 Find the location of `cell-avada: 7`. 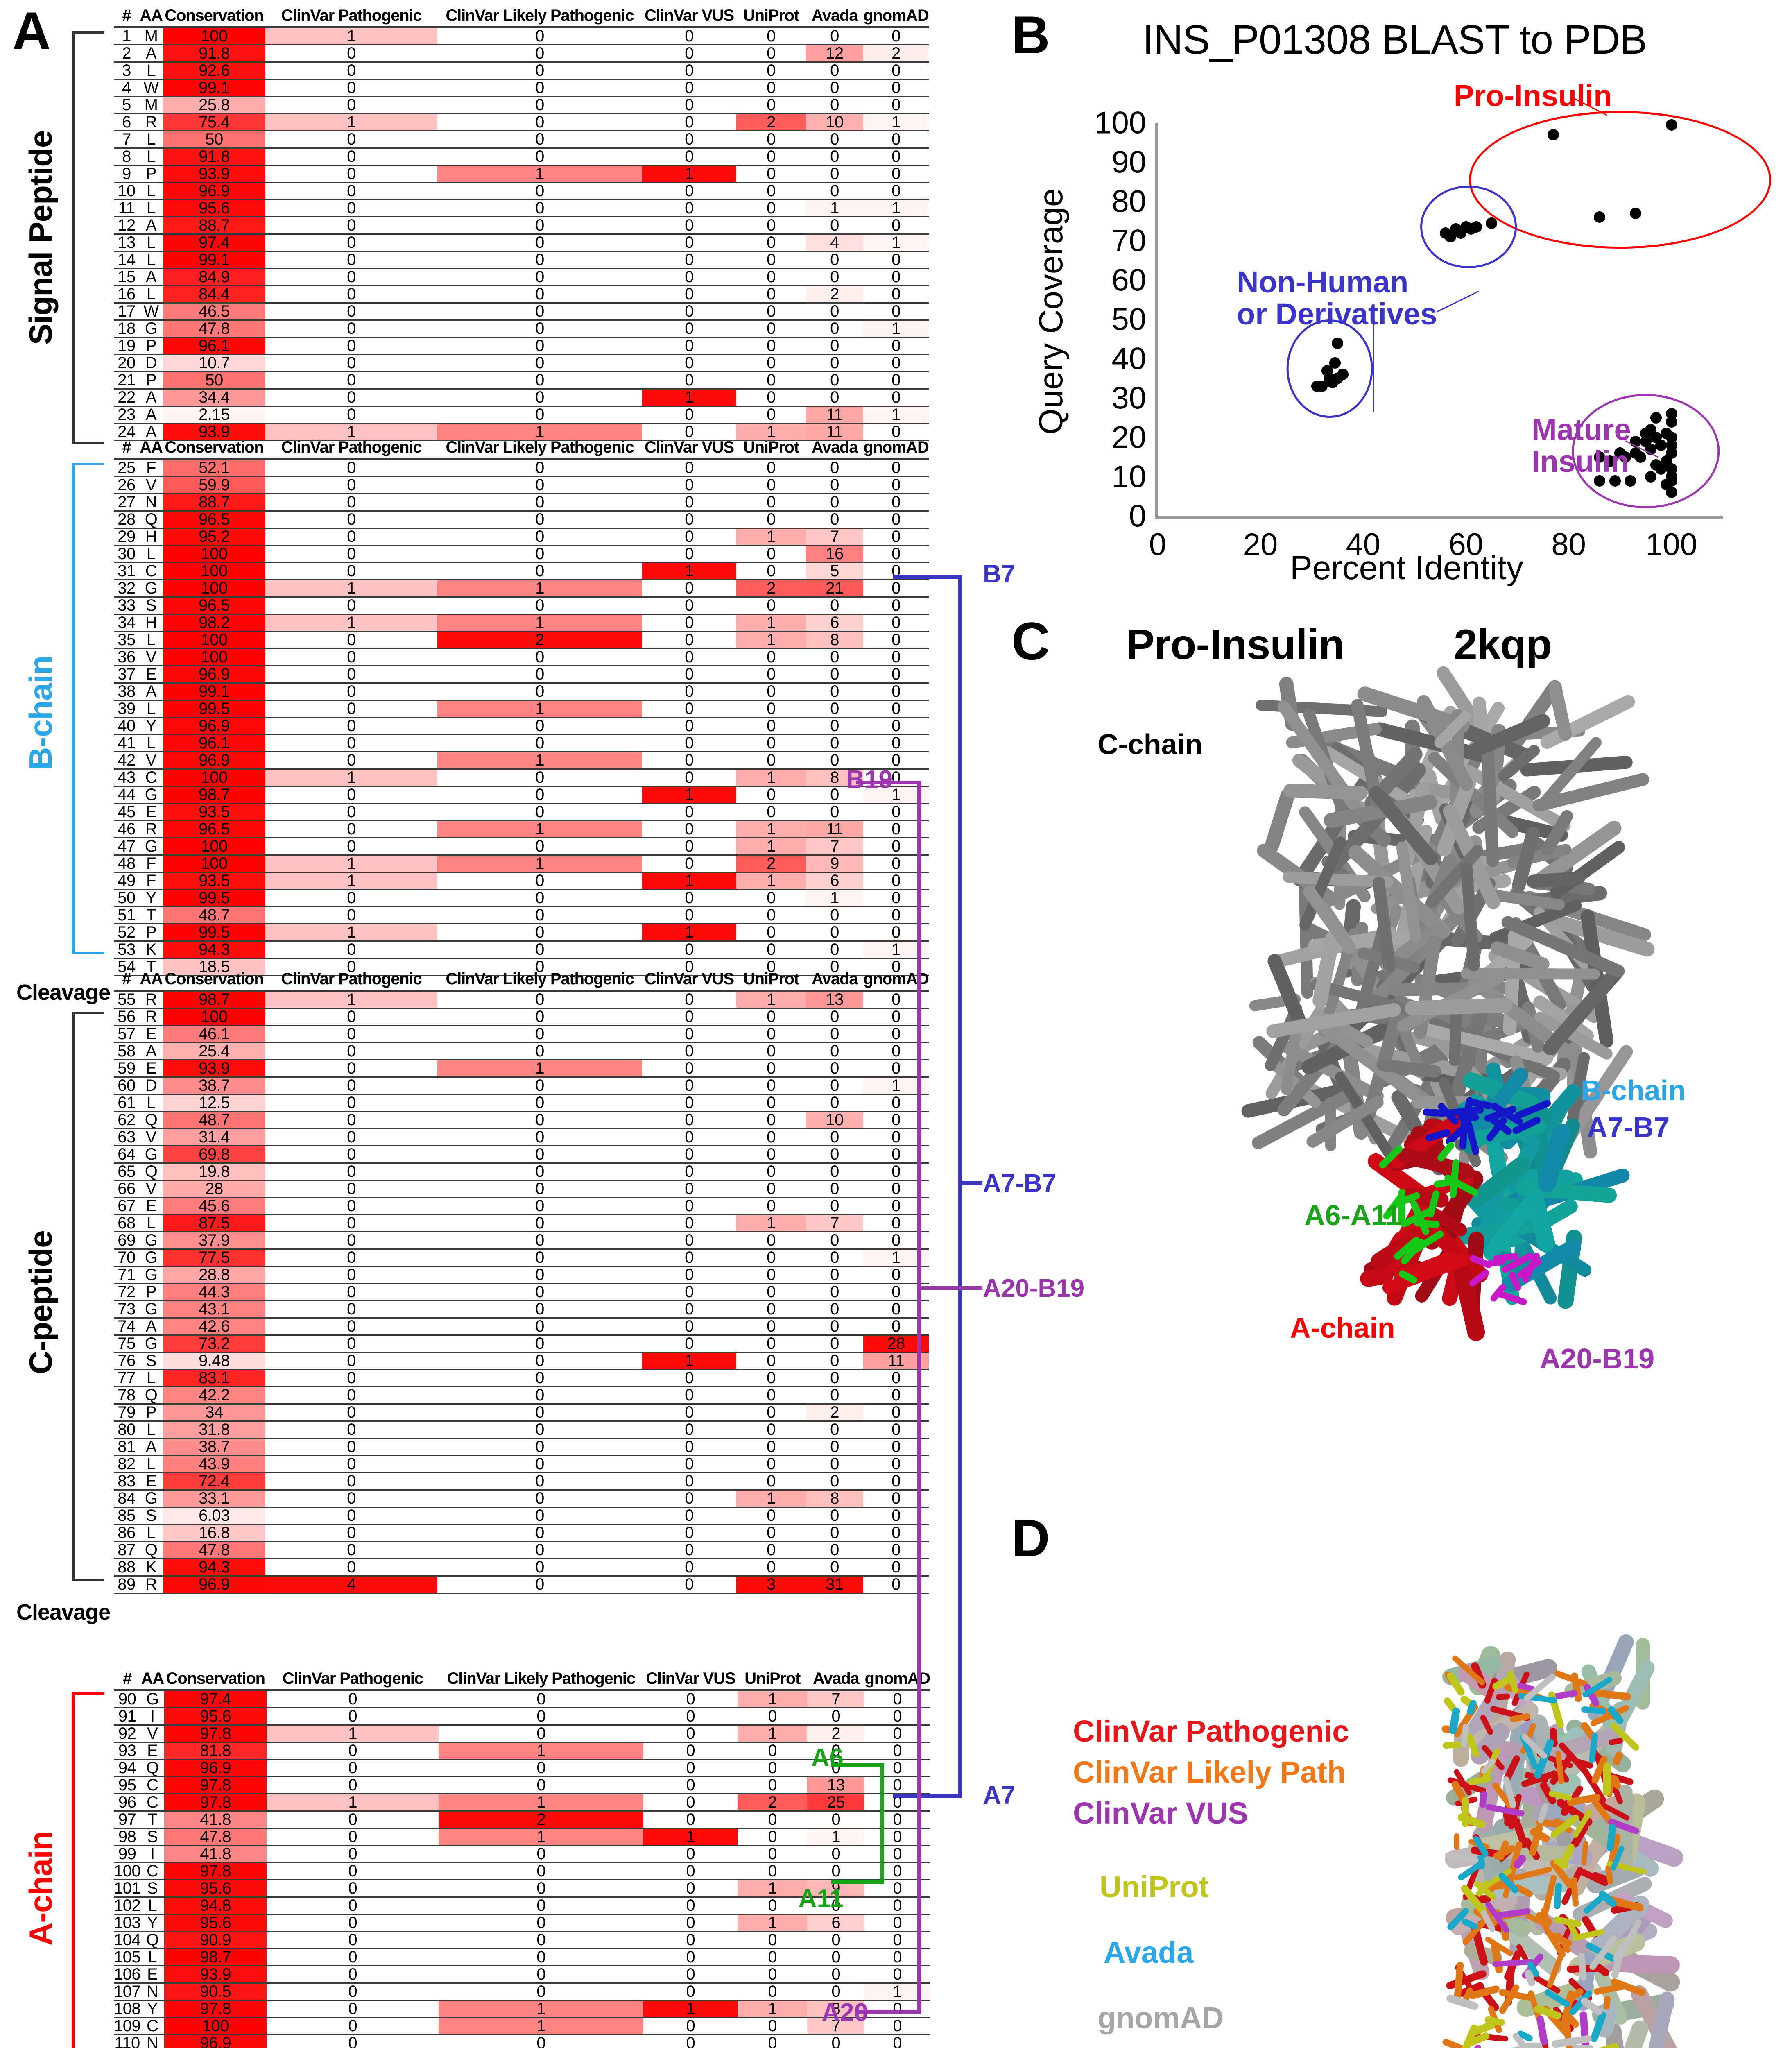

cell-avada: 7 is located at coordinates (836, 2026).